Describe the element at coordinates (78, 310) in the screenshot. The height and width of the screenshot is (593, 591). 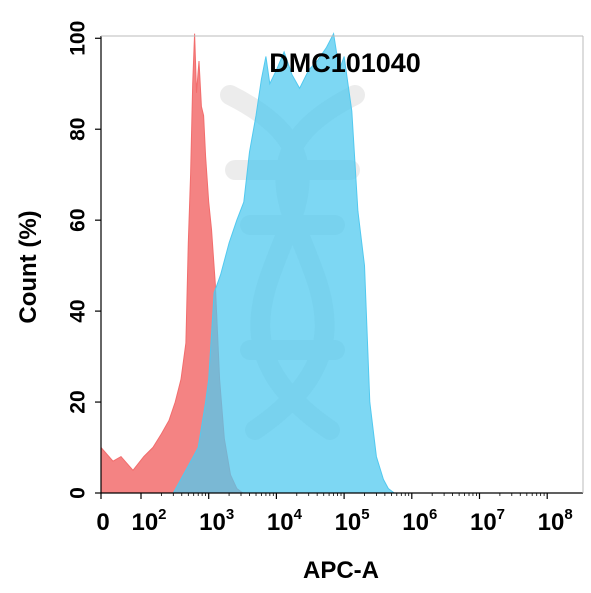
I see `y-tick-label: 40` at that location.